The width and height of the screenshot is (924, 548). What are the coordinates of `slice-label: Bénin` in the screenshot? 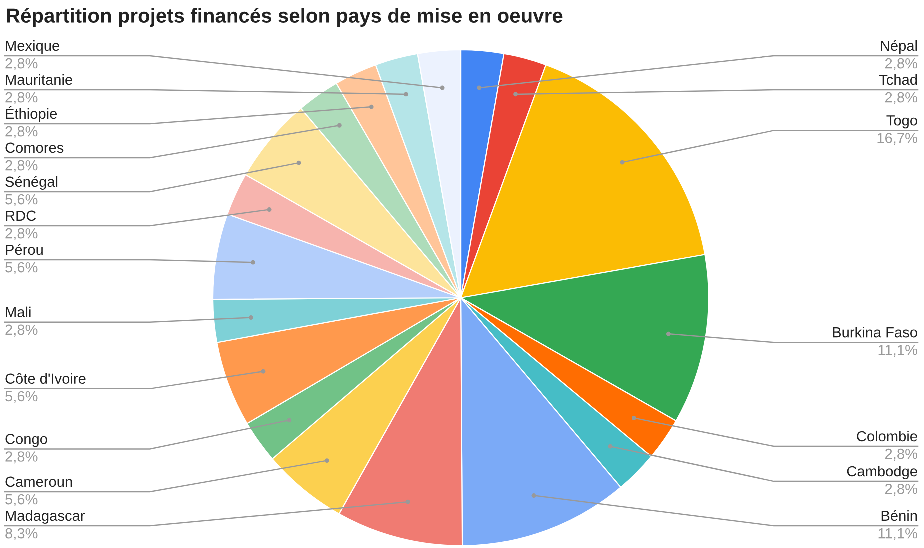 It's located at (900, 516).